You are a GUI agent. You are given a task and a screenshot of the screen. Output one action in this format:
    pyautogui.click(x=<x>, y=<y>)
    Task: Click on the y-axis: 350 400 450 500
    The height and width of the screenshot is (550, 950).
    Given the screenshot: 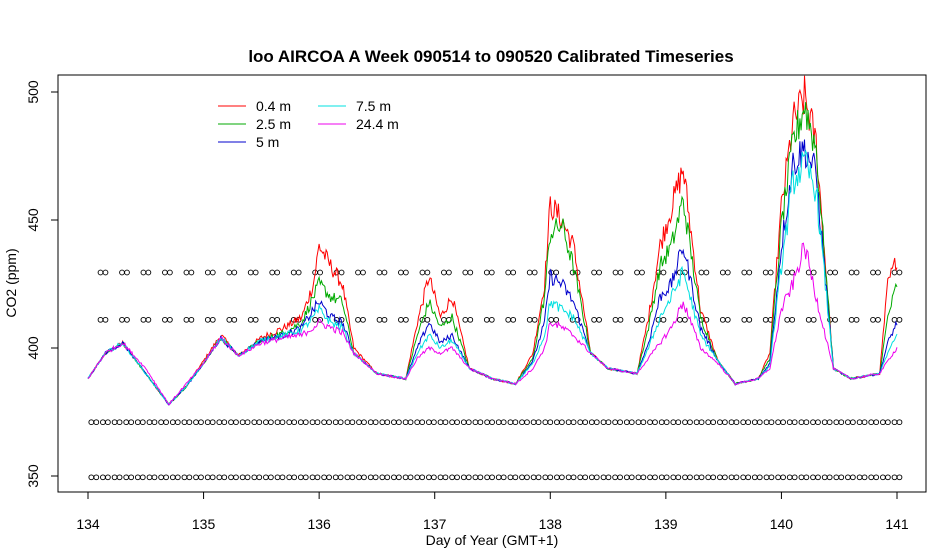 What is the action you would take?
    pyautogui.click(x=42, y=284)
    